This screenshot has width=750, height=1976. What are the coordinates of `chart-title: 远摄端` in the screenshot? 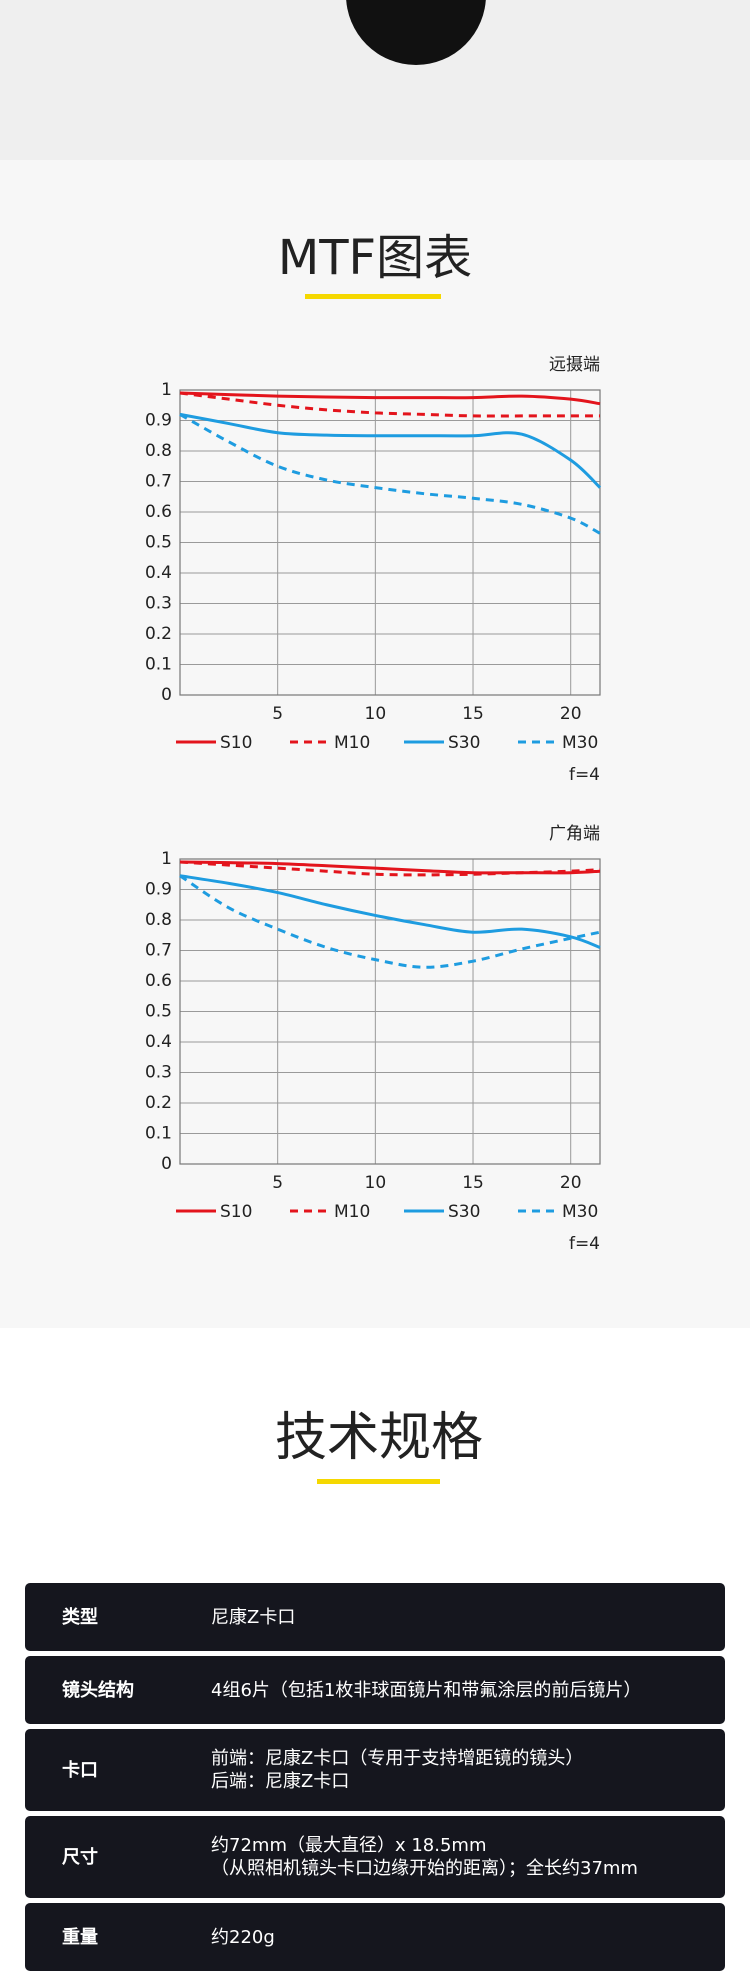 It's located at (574, 365).